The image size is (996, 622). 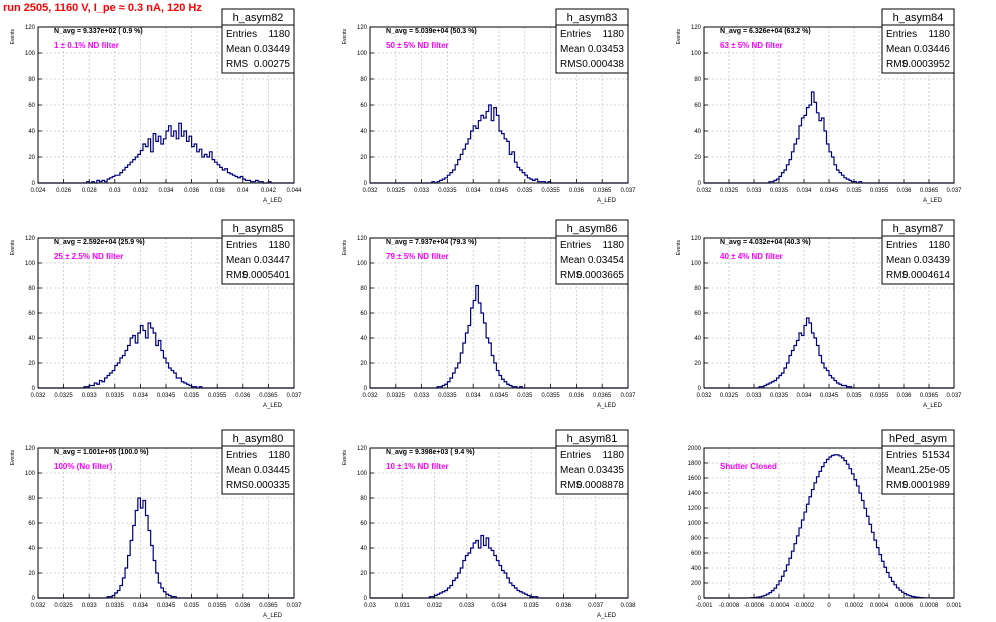 What do you see at coordinates (294, 191) in the screenshot?
I see `x-tick-label: 0.044` at bounding box center [294, 191].